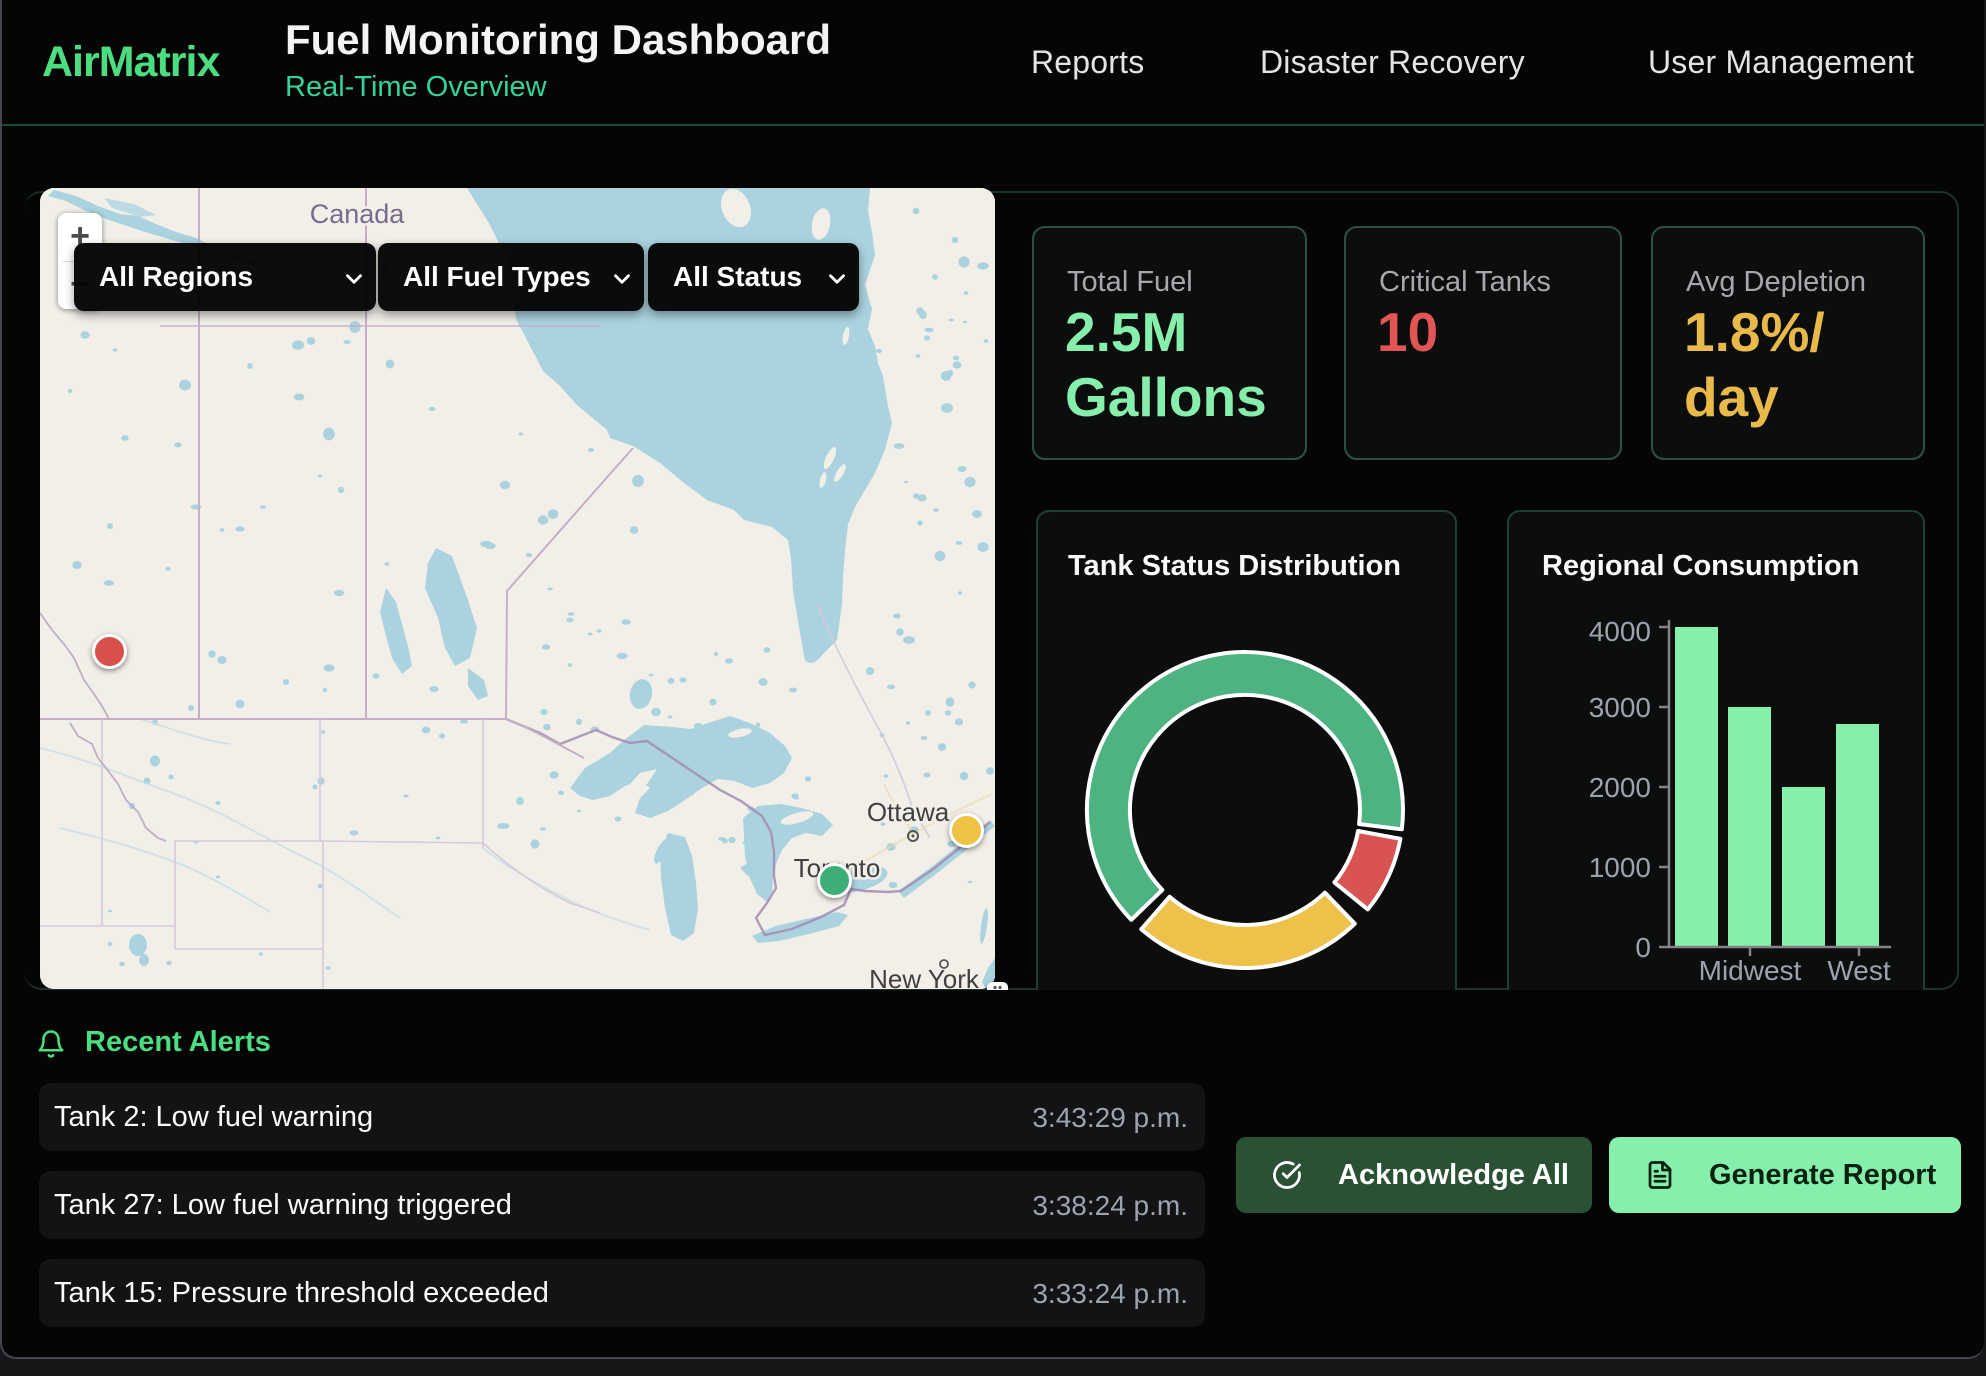 Image resolution: width=1986 pixels, height=1376 pixels. What do you see at coordinates (1643, 947) in the screenshot?
I see `svg-text: 0` at bounding box center [1643, 947].